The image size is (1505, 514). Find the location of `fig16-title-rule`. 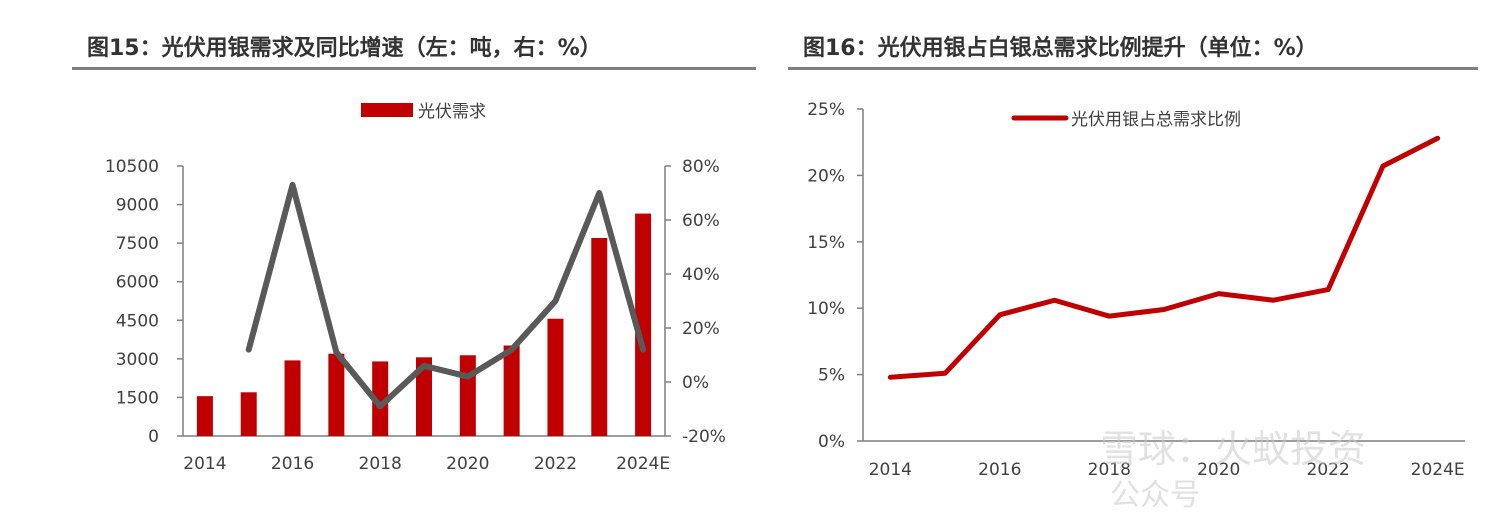

fig16-title-rule is located at coordinates (1133, 68).